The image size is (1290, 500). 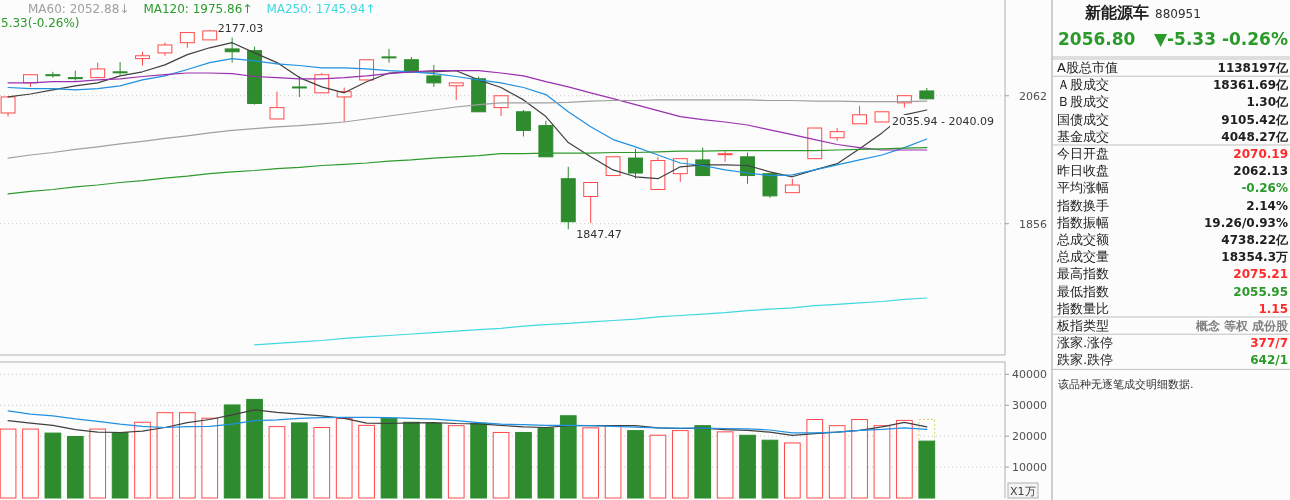 I want to click on category-label: A股总市值, so click(x=1087, y=67).